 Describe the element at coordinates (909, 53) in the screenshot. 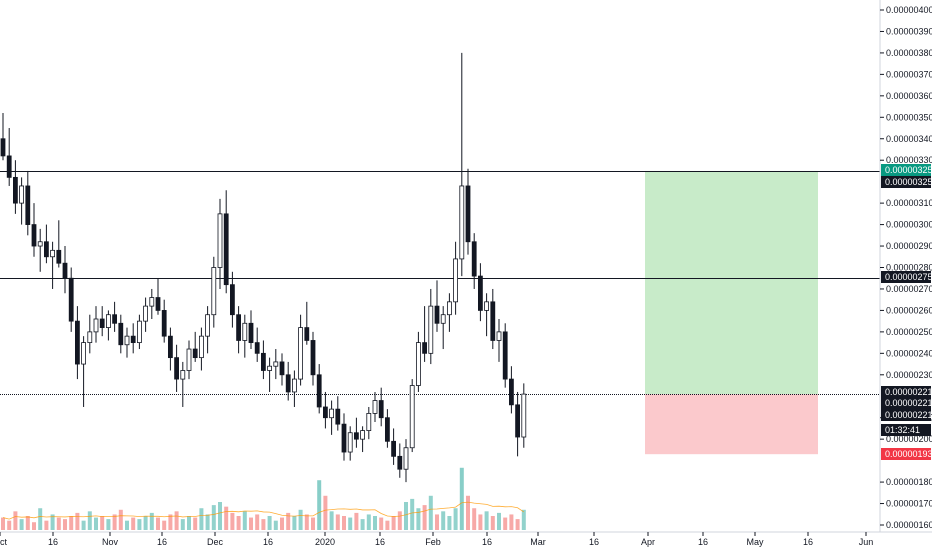

I see `y-tick-label: 0.00000380` at that location.